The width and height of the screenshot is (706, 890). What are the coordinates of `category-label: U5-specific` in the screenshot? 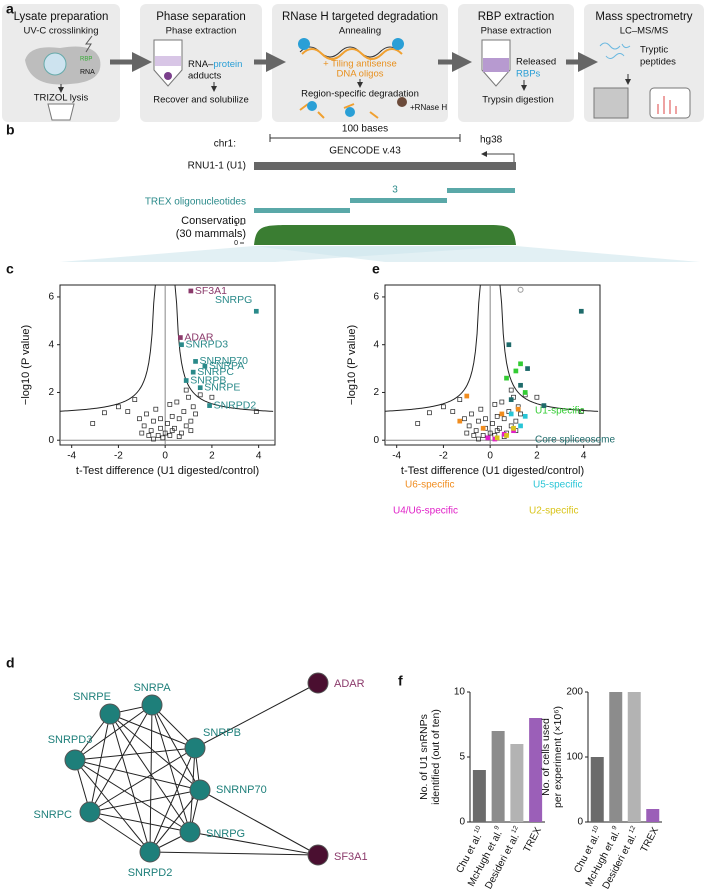 It's located at (557, 485).